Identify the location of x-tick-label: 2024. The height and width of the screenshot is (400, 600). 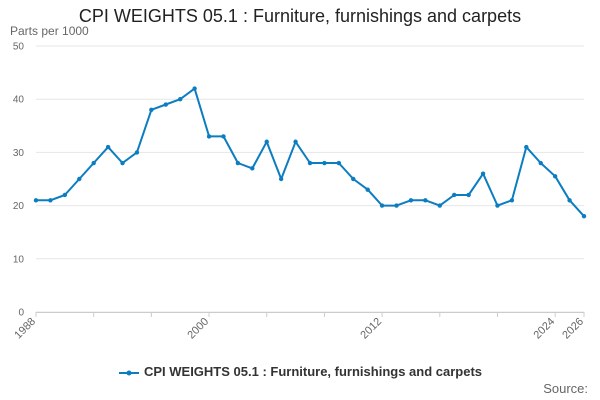
(544, 329).